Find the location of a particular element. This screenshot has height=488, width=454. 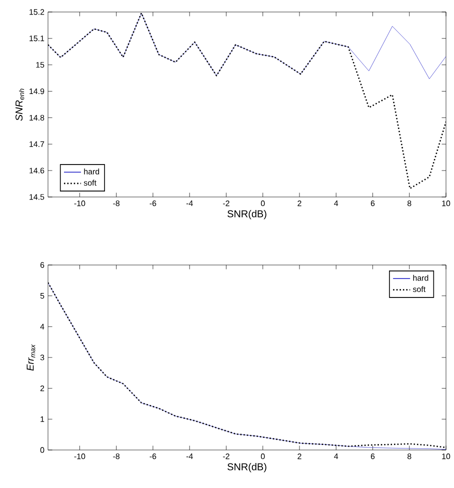

y-axis-title: SNR$_{enh}$ is located at coordinates (19, 104).